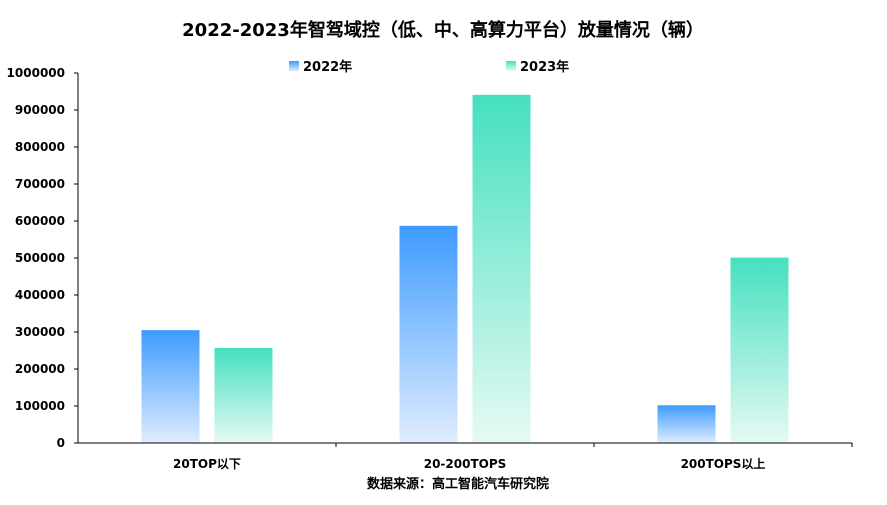 The image size is (887, 505). I want to click on chart-legend: 2022年 2023年, so click(429, 67).